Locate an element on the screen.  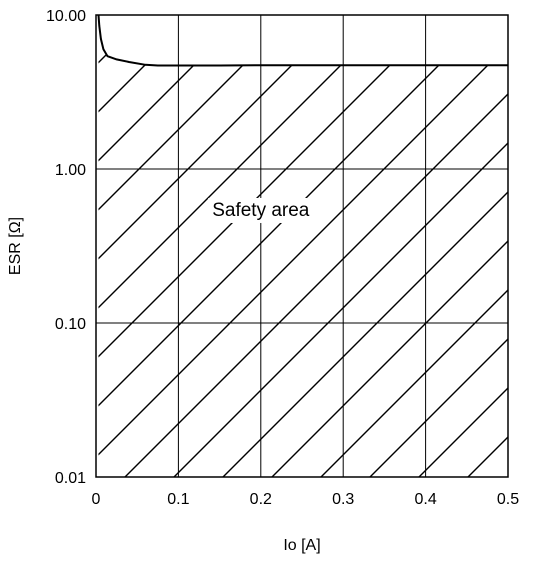
x-tick-label: 0.4 is located at coordinates (425, 499).